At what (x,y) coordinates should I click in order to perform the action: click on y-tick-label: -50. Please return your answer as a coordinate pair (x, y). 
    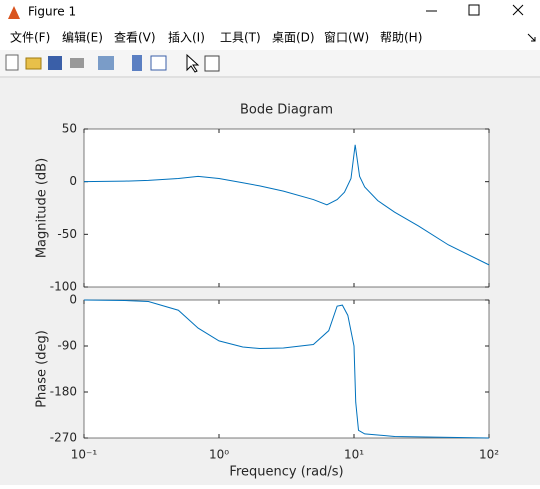
    Looking at the image, I should click on (67, 234).